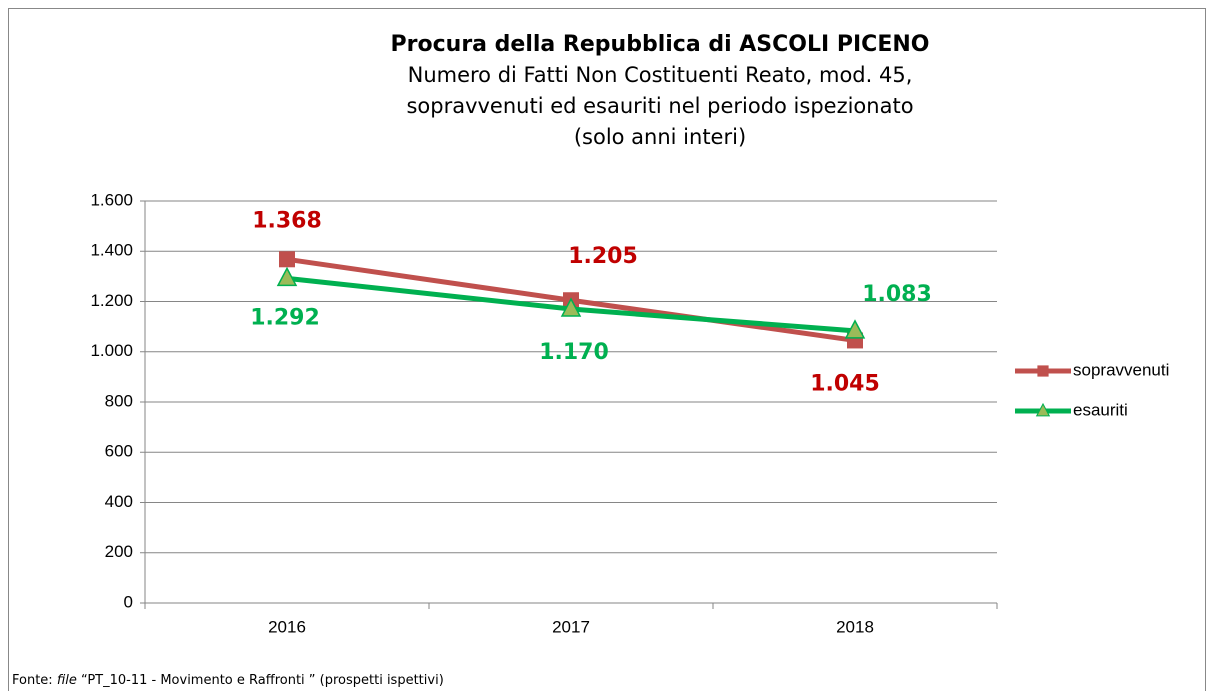 This screenshot has width=1214, height=691. Describe the element at coordinates (119, 451) in the screenshot. I see `y-tick-label: 600` at that location.